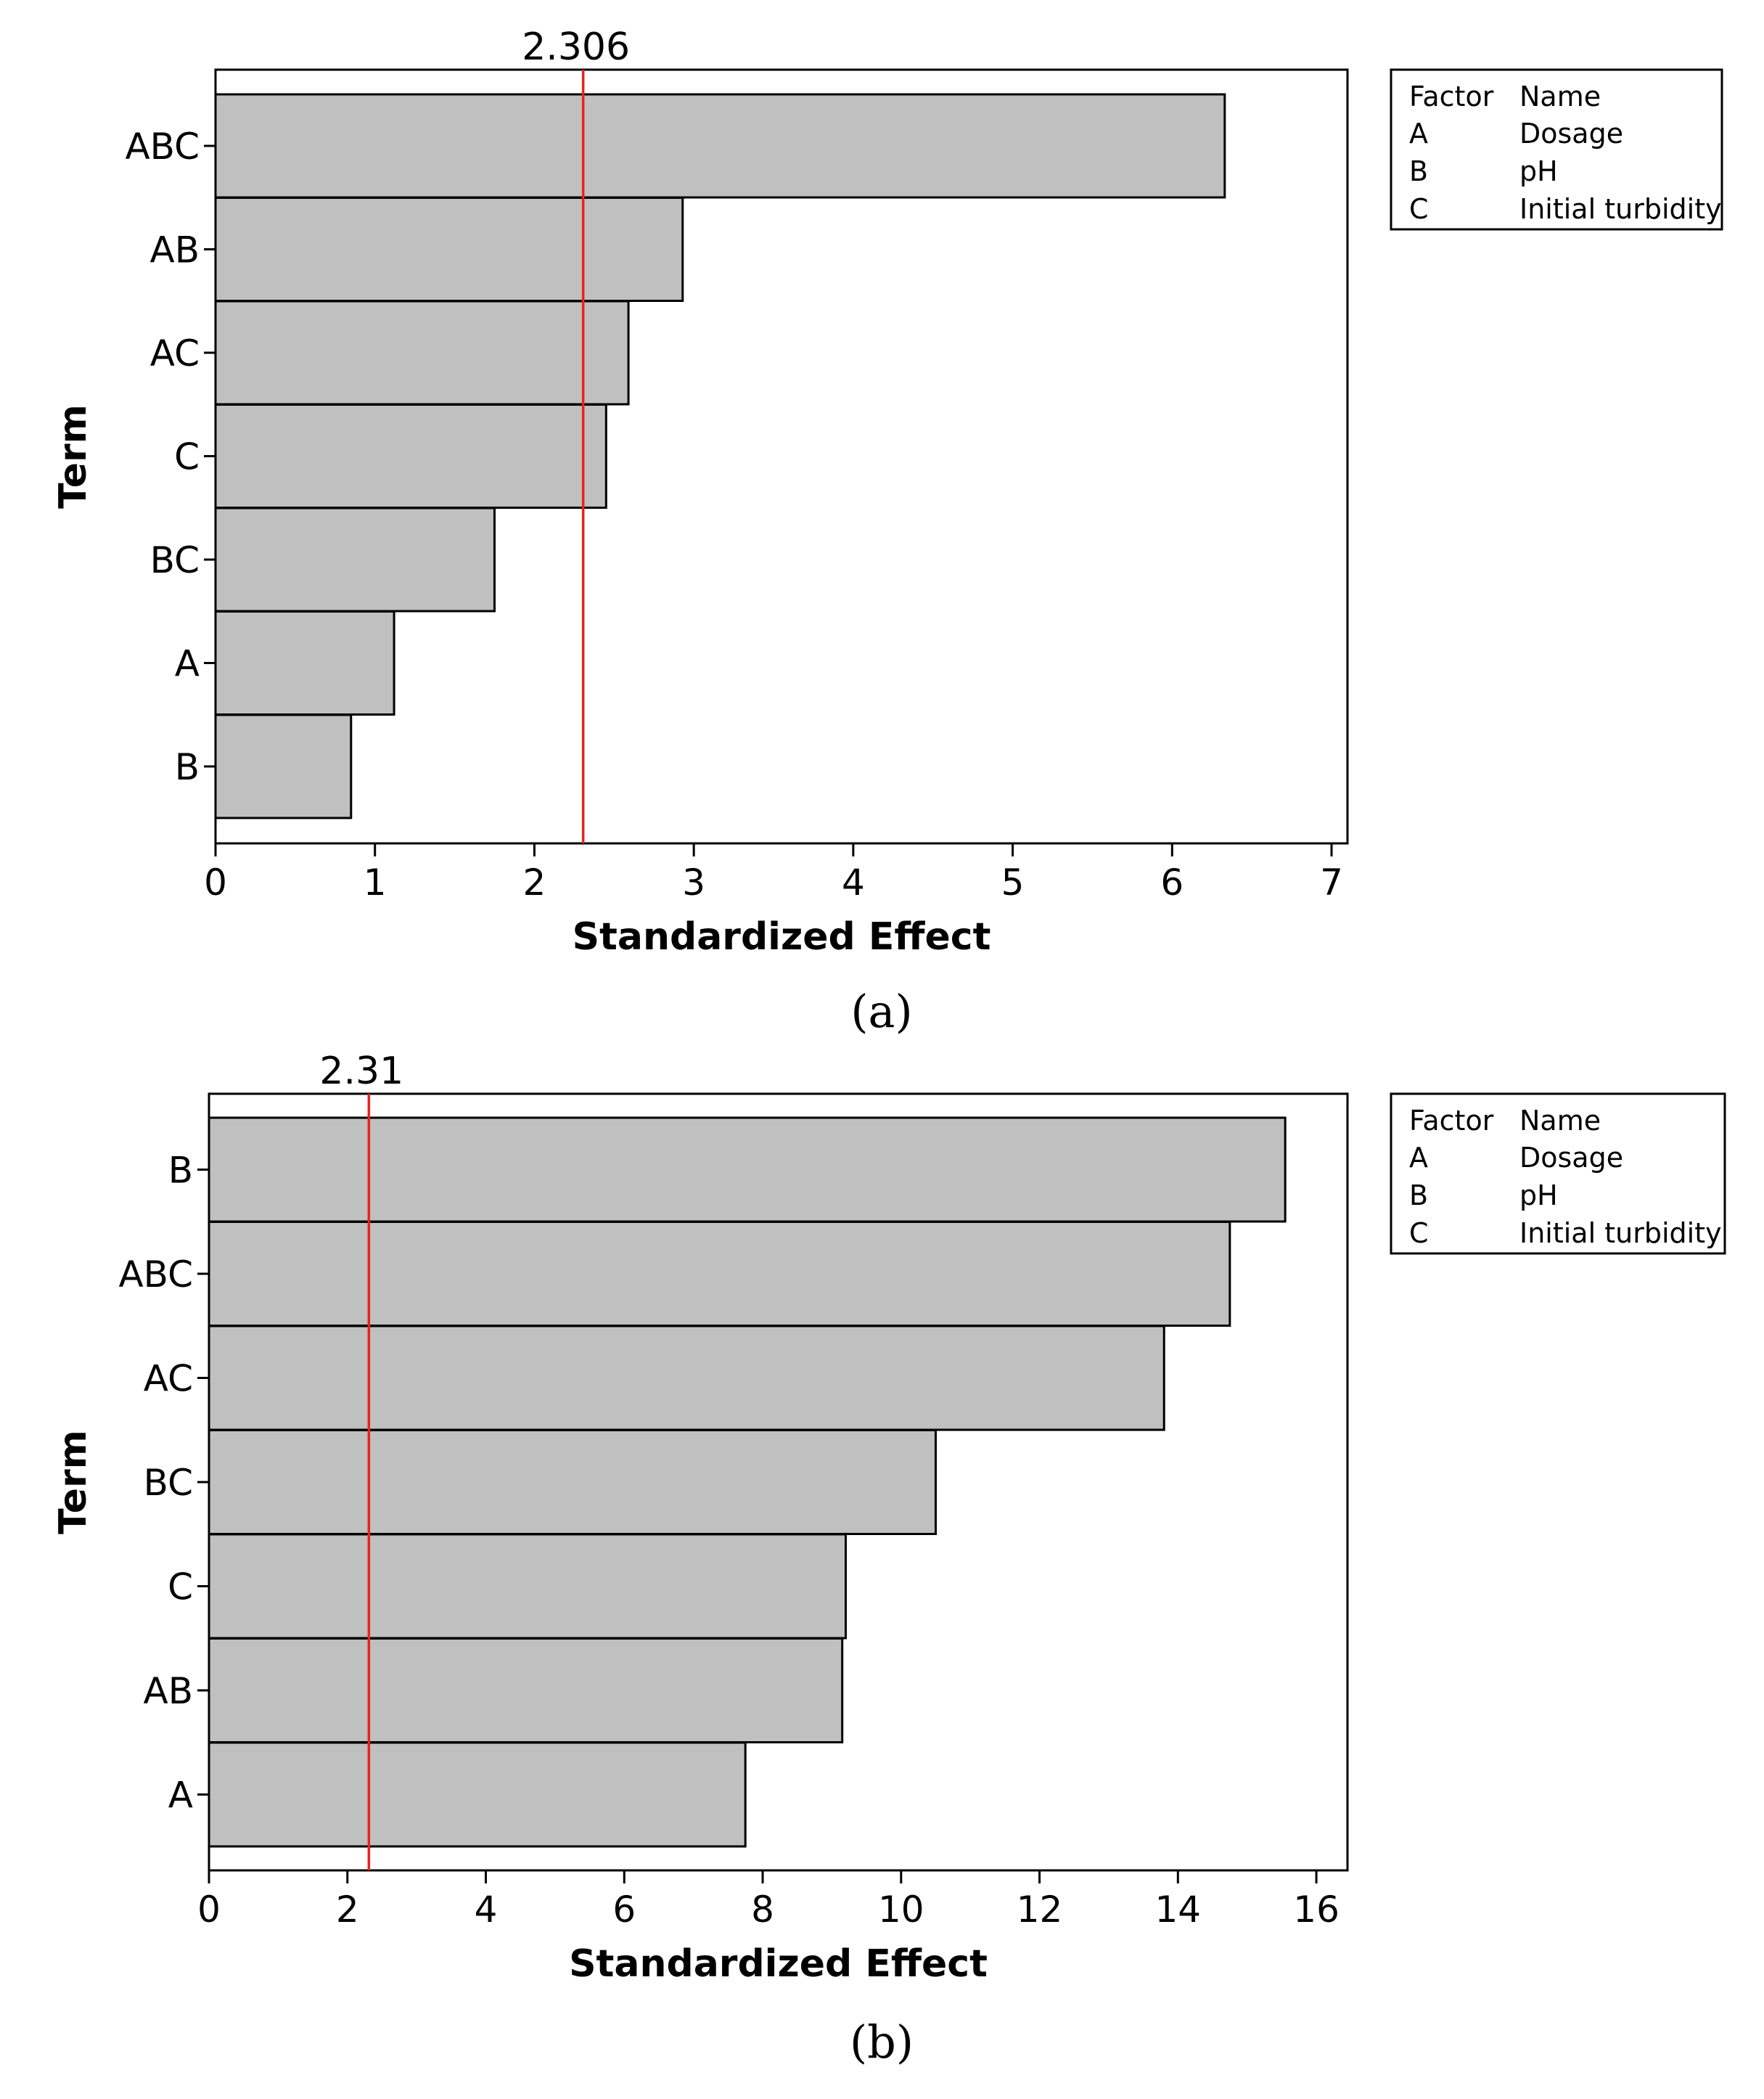  What do you see at coordinates (693, 883) in the screenshot?
I see `x-tick-label: 3` at bounding box center [693, 883].